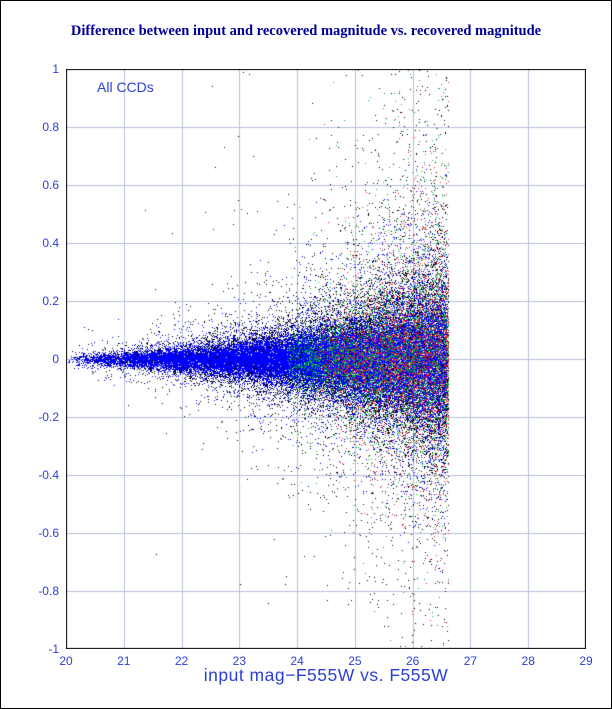 This screenshot has height=709, width=612. What do you see at coordinates (355, 661) in the screenshot?
I see `x-tick-label: 25` at bounding box center [355, 661].